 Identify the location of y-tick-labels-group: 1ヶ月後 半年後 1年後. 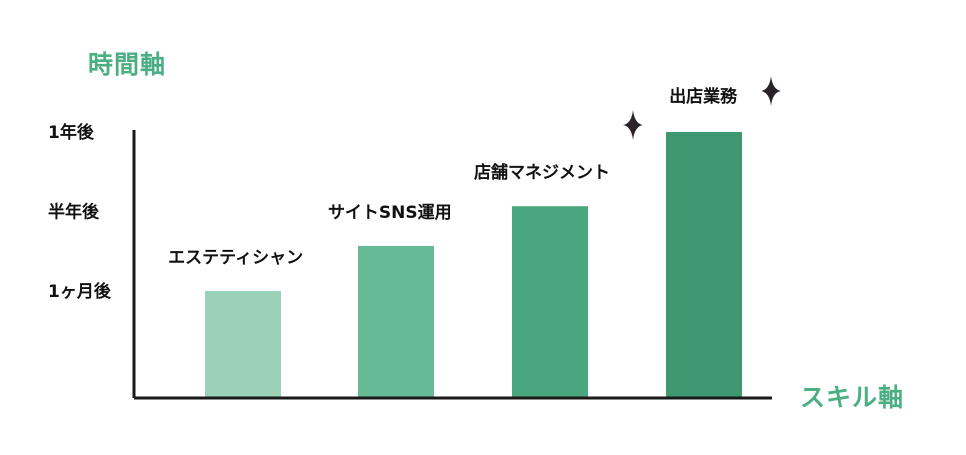
(80, 212).